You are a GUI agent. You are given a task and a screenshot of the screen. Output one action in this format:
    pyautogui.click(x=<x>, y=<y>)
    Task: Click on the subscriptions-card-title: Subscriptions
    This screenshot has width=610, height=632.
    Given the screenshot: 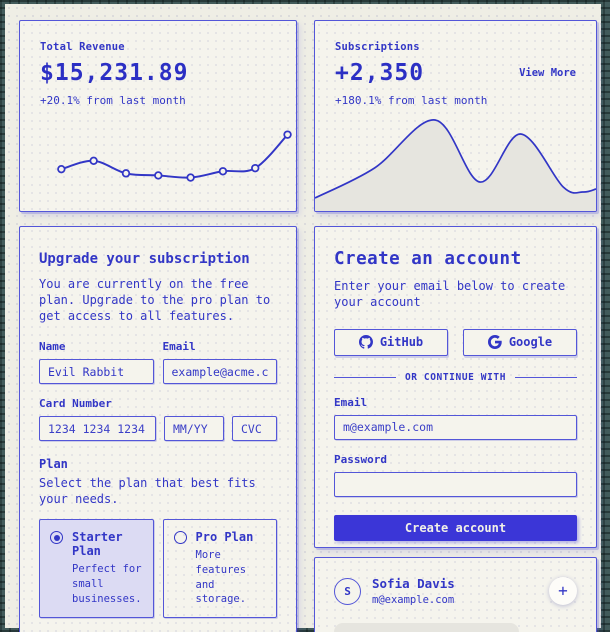 What is the action you would take?
    pyautogui.click(x=377, y=47)
    